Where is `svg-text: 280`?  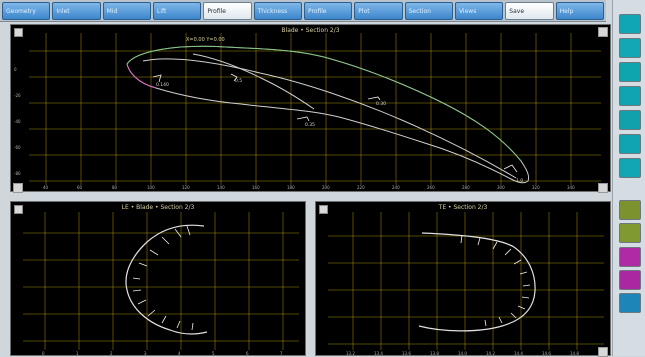 svg-text: 280 is located at coordinates (466, 187).